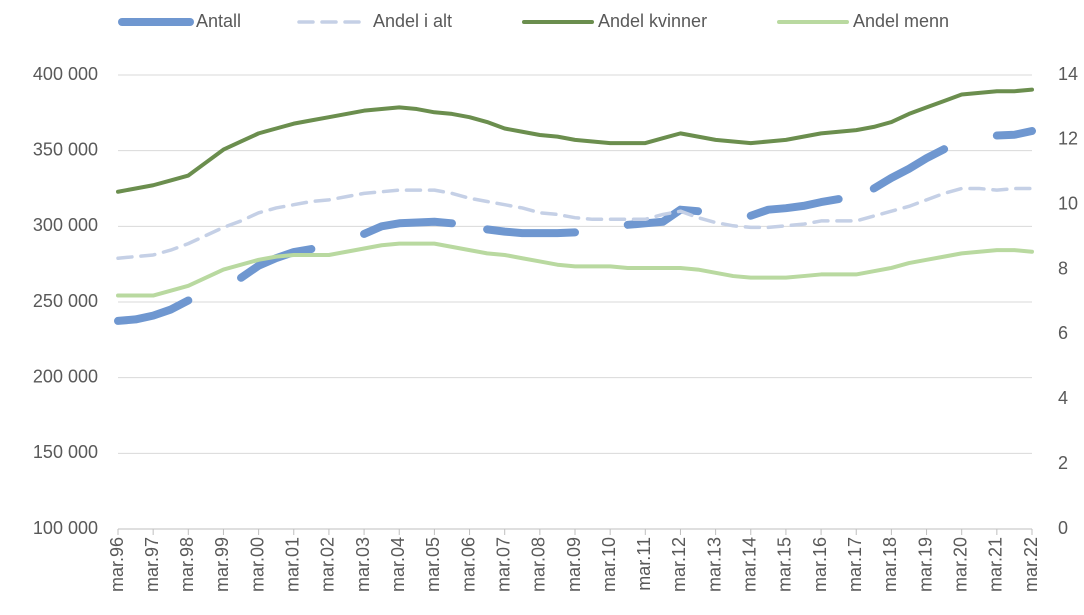 This screenshot has height=615, width=1084. I want to click on x-tick-label: mar.02, so click(328, 564).